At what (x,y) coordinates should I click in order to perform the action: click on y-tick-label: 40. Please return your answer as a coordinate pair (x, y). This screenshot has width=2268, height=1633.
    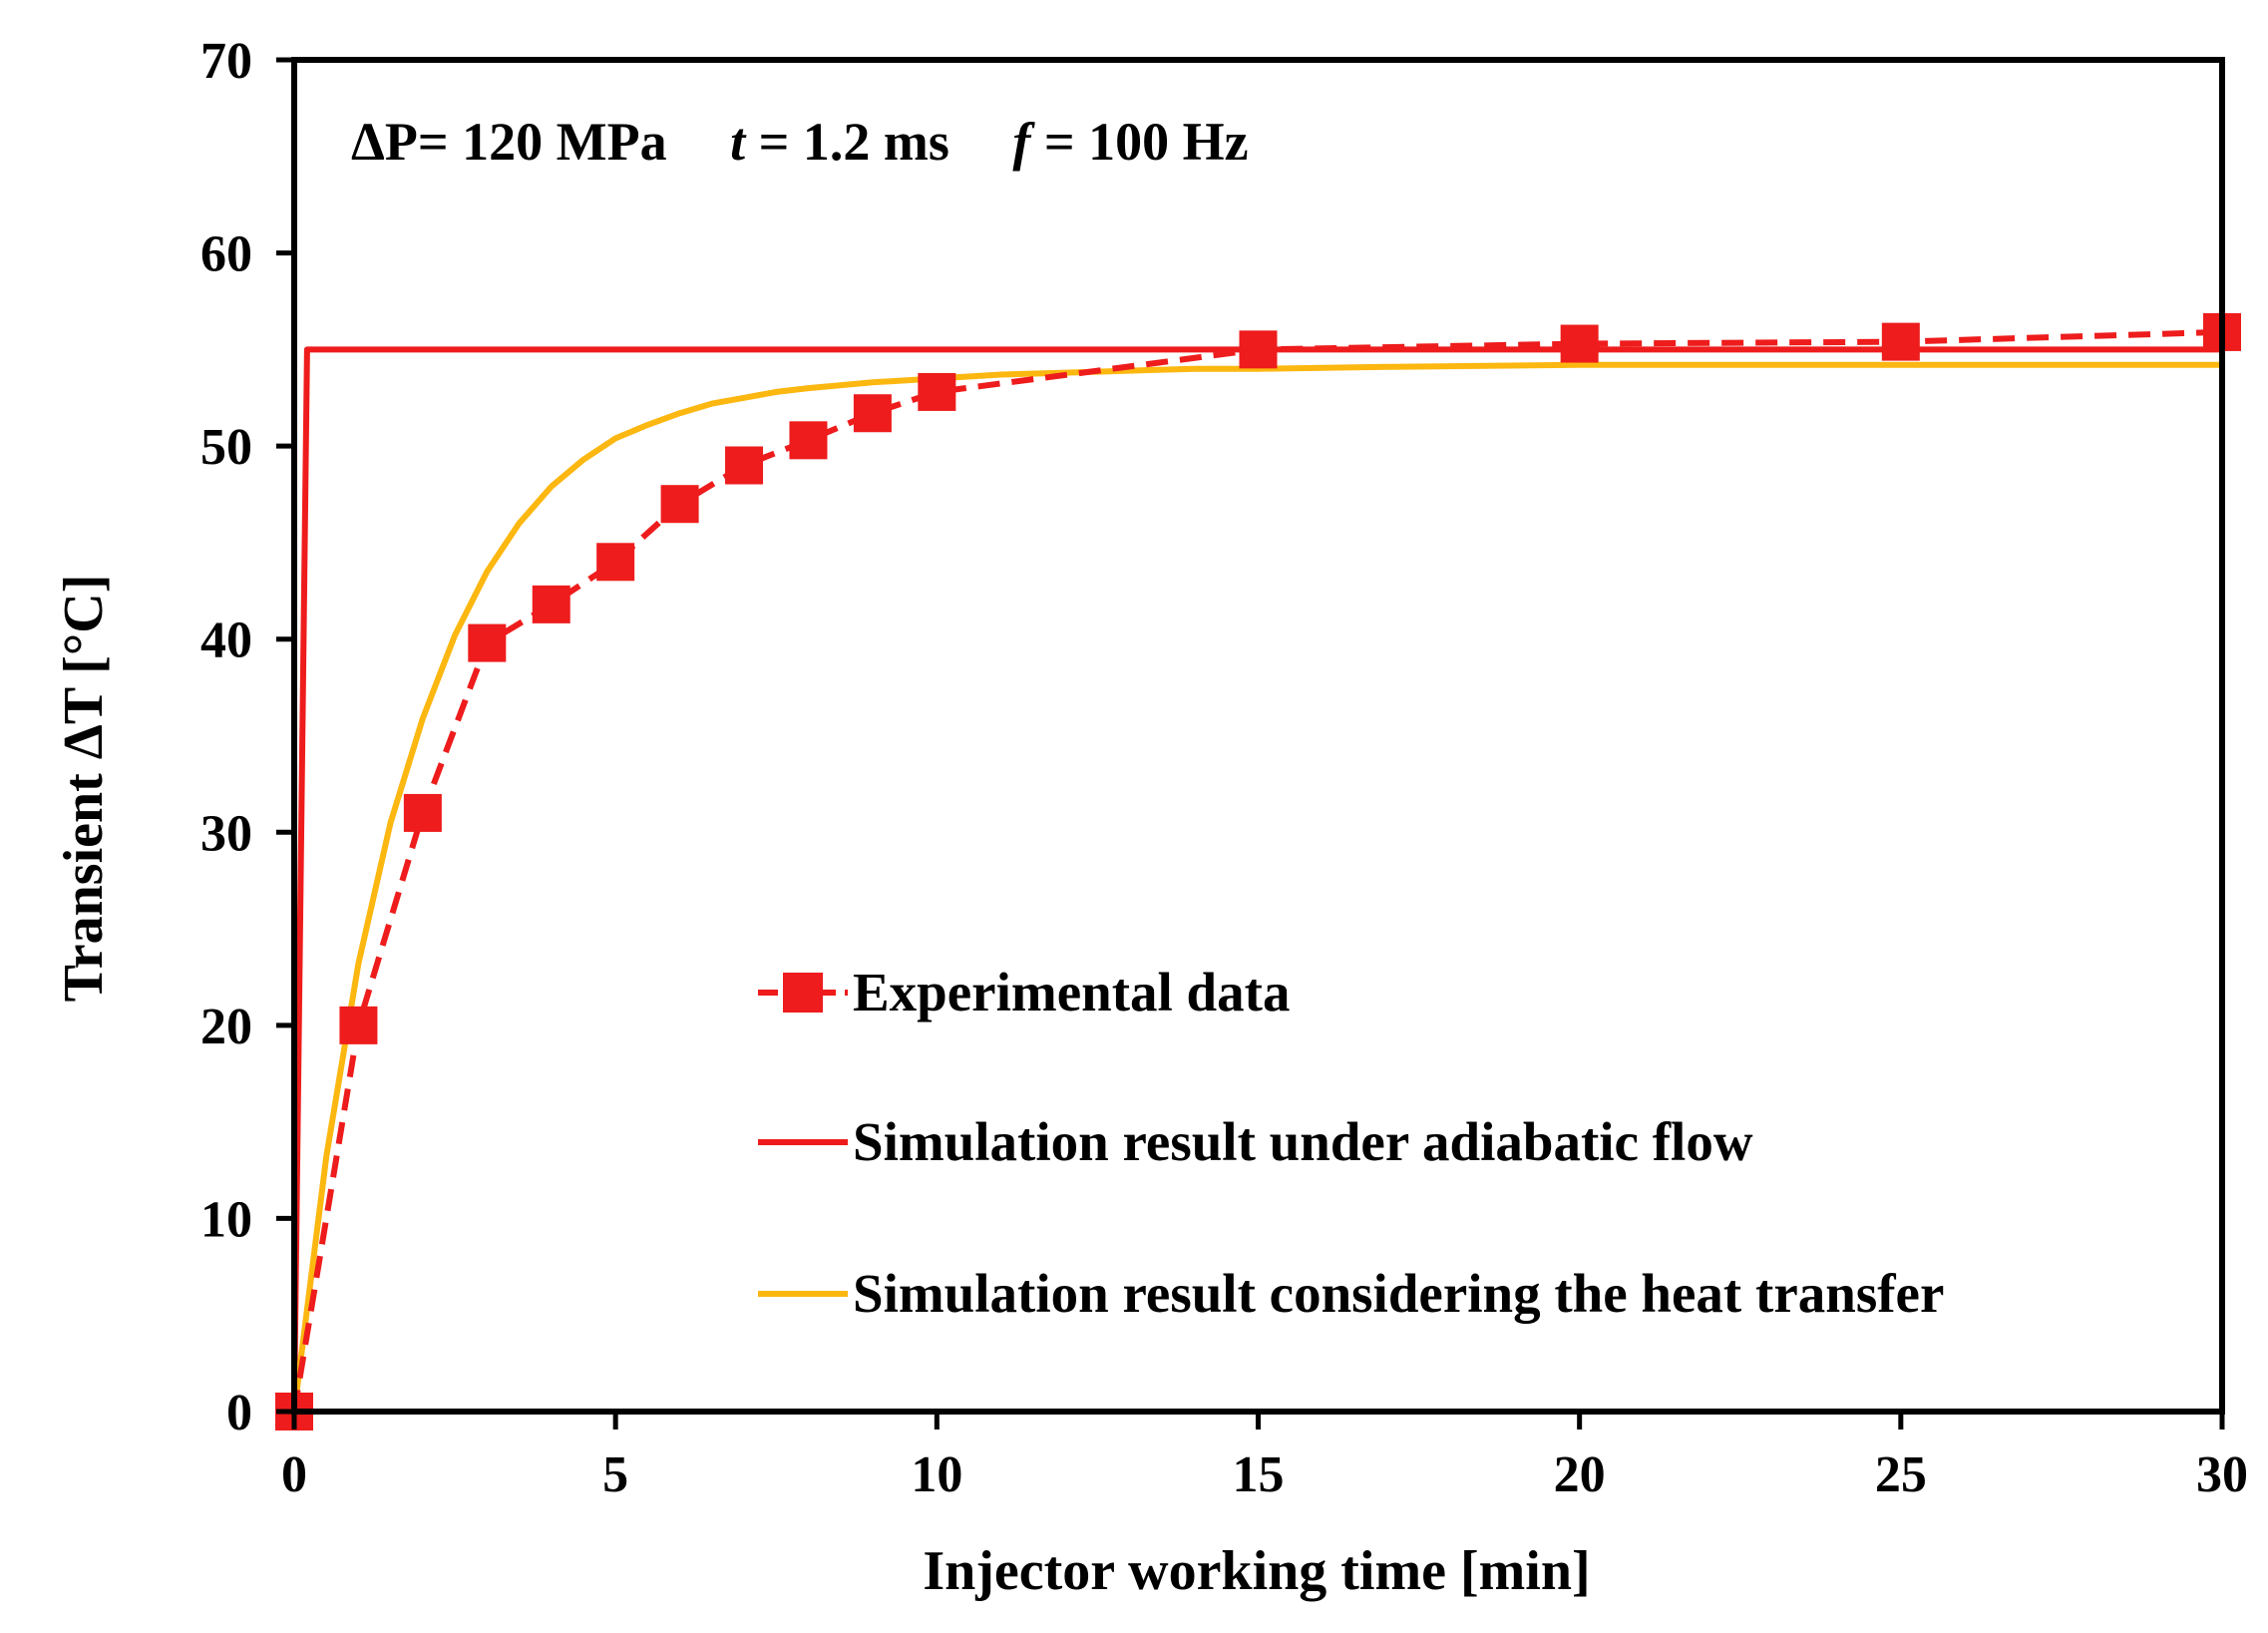
    Looking at the image, I should click on (226, 640).